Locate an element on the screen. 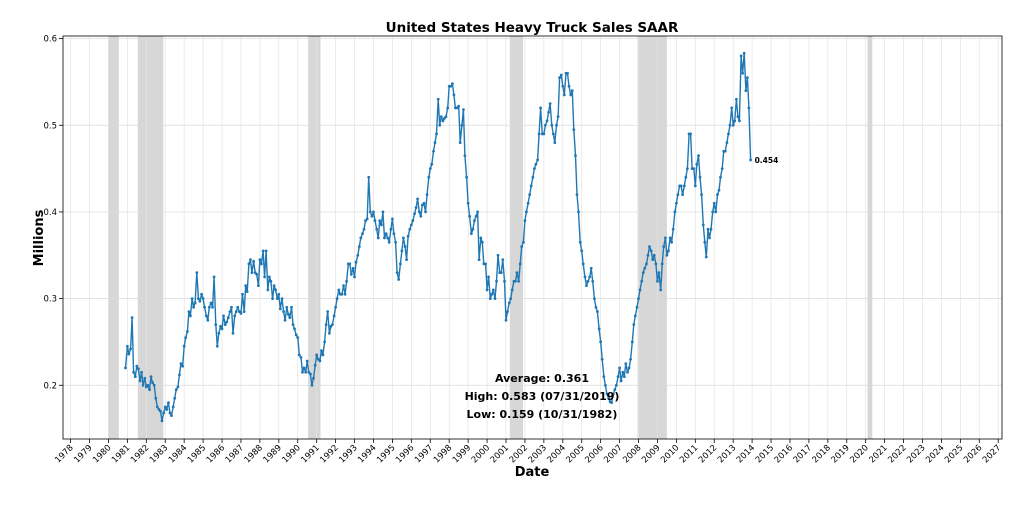 The image size is (1024, 516). x-tick-label: 2010 is located at coordinates (670, 454).